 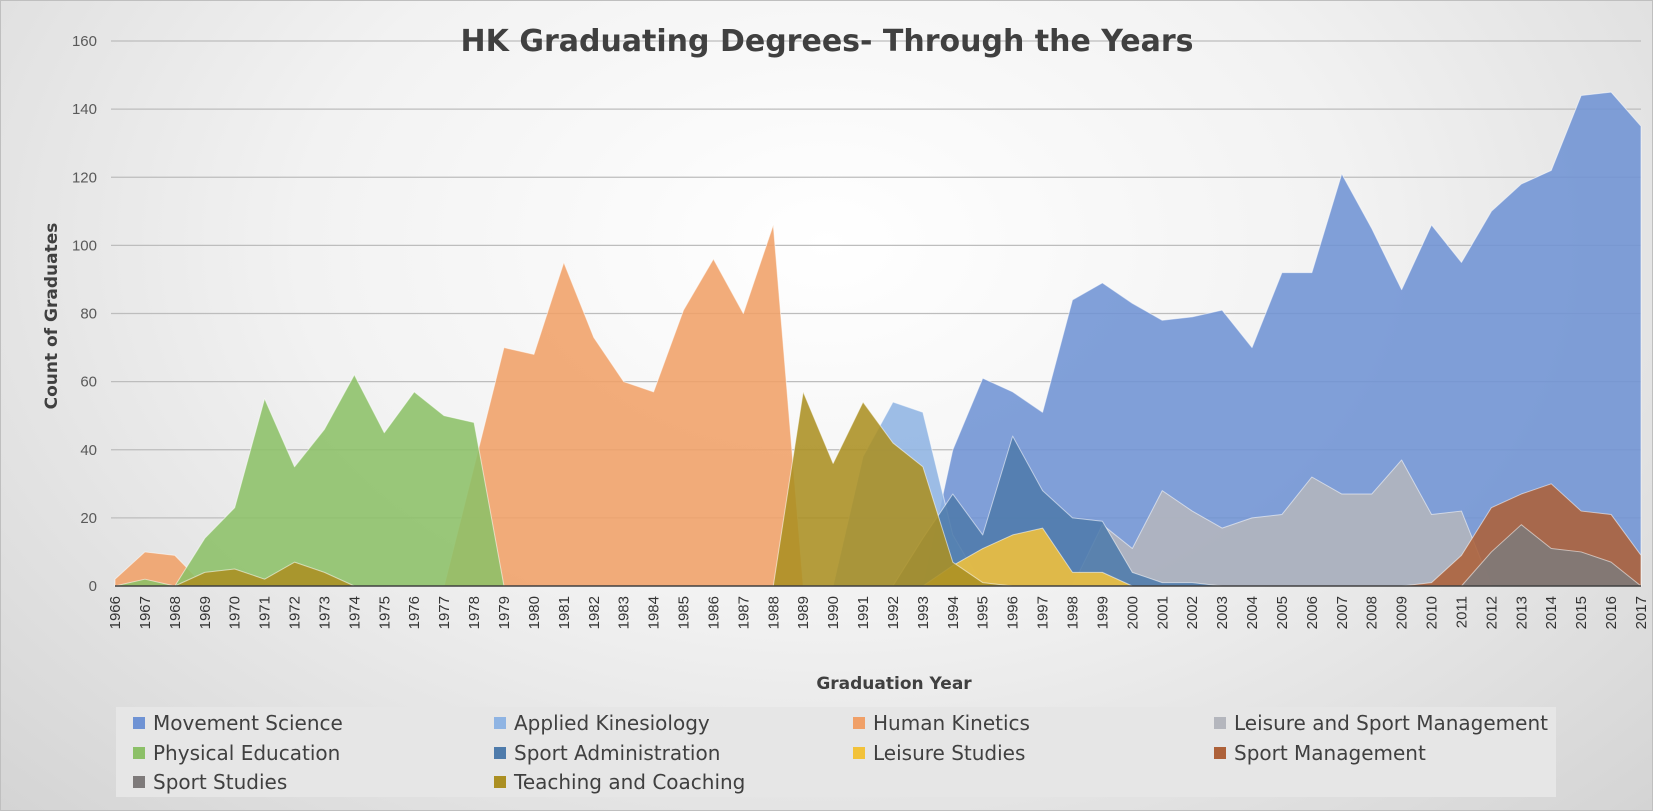 What do you see at coordinates (235, 612) in the screenshot?
I see `x-tick-label-1970: 1970` at bounding box center [235, 612].